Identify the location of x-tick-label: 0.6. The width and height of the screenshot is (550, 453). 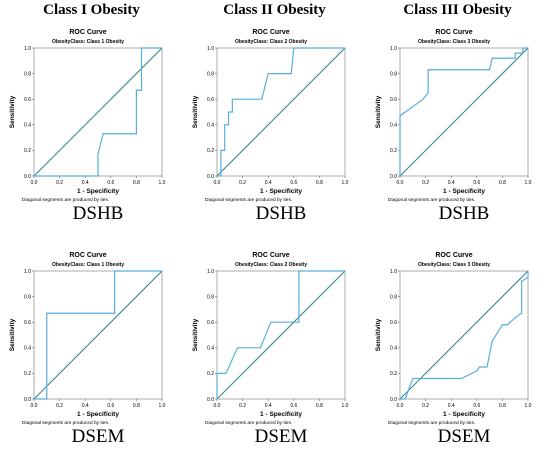
(293, 183).